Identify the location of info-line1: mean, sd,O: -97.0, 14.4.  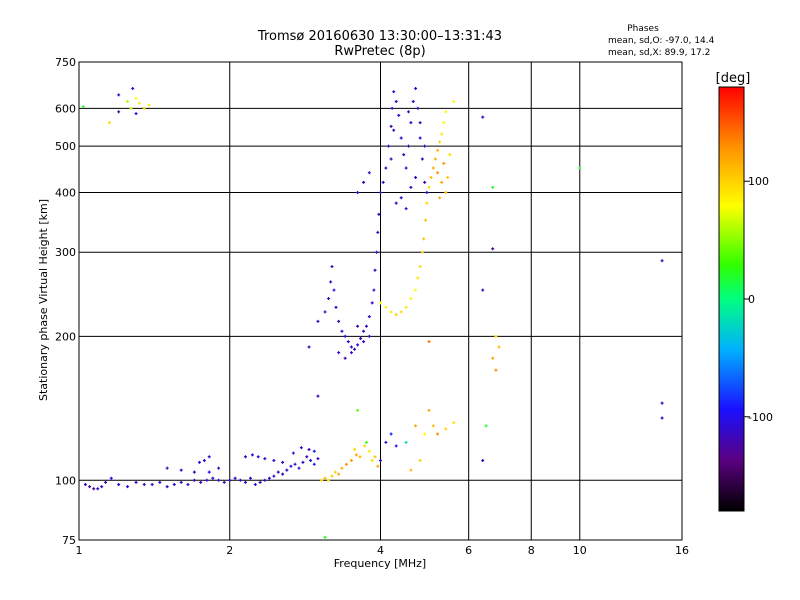
(661, 41).